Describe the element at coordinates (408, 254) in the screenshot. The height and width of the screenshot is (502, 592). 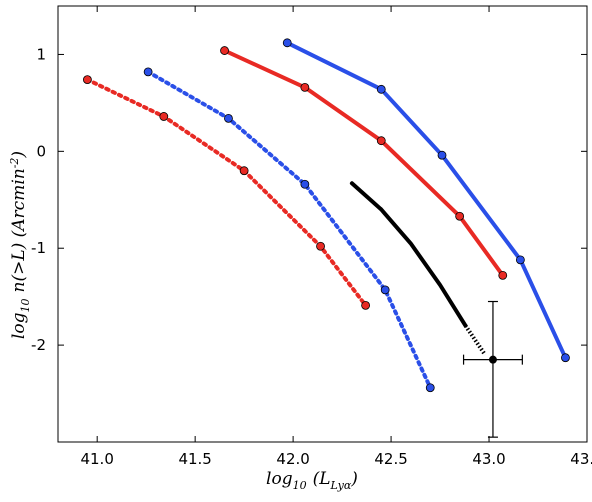
I see `series-4-line` at that location.